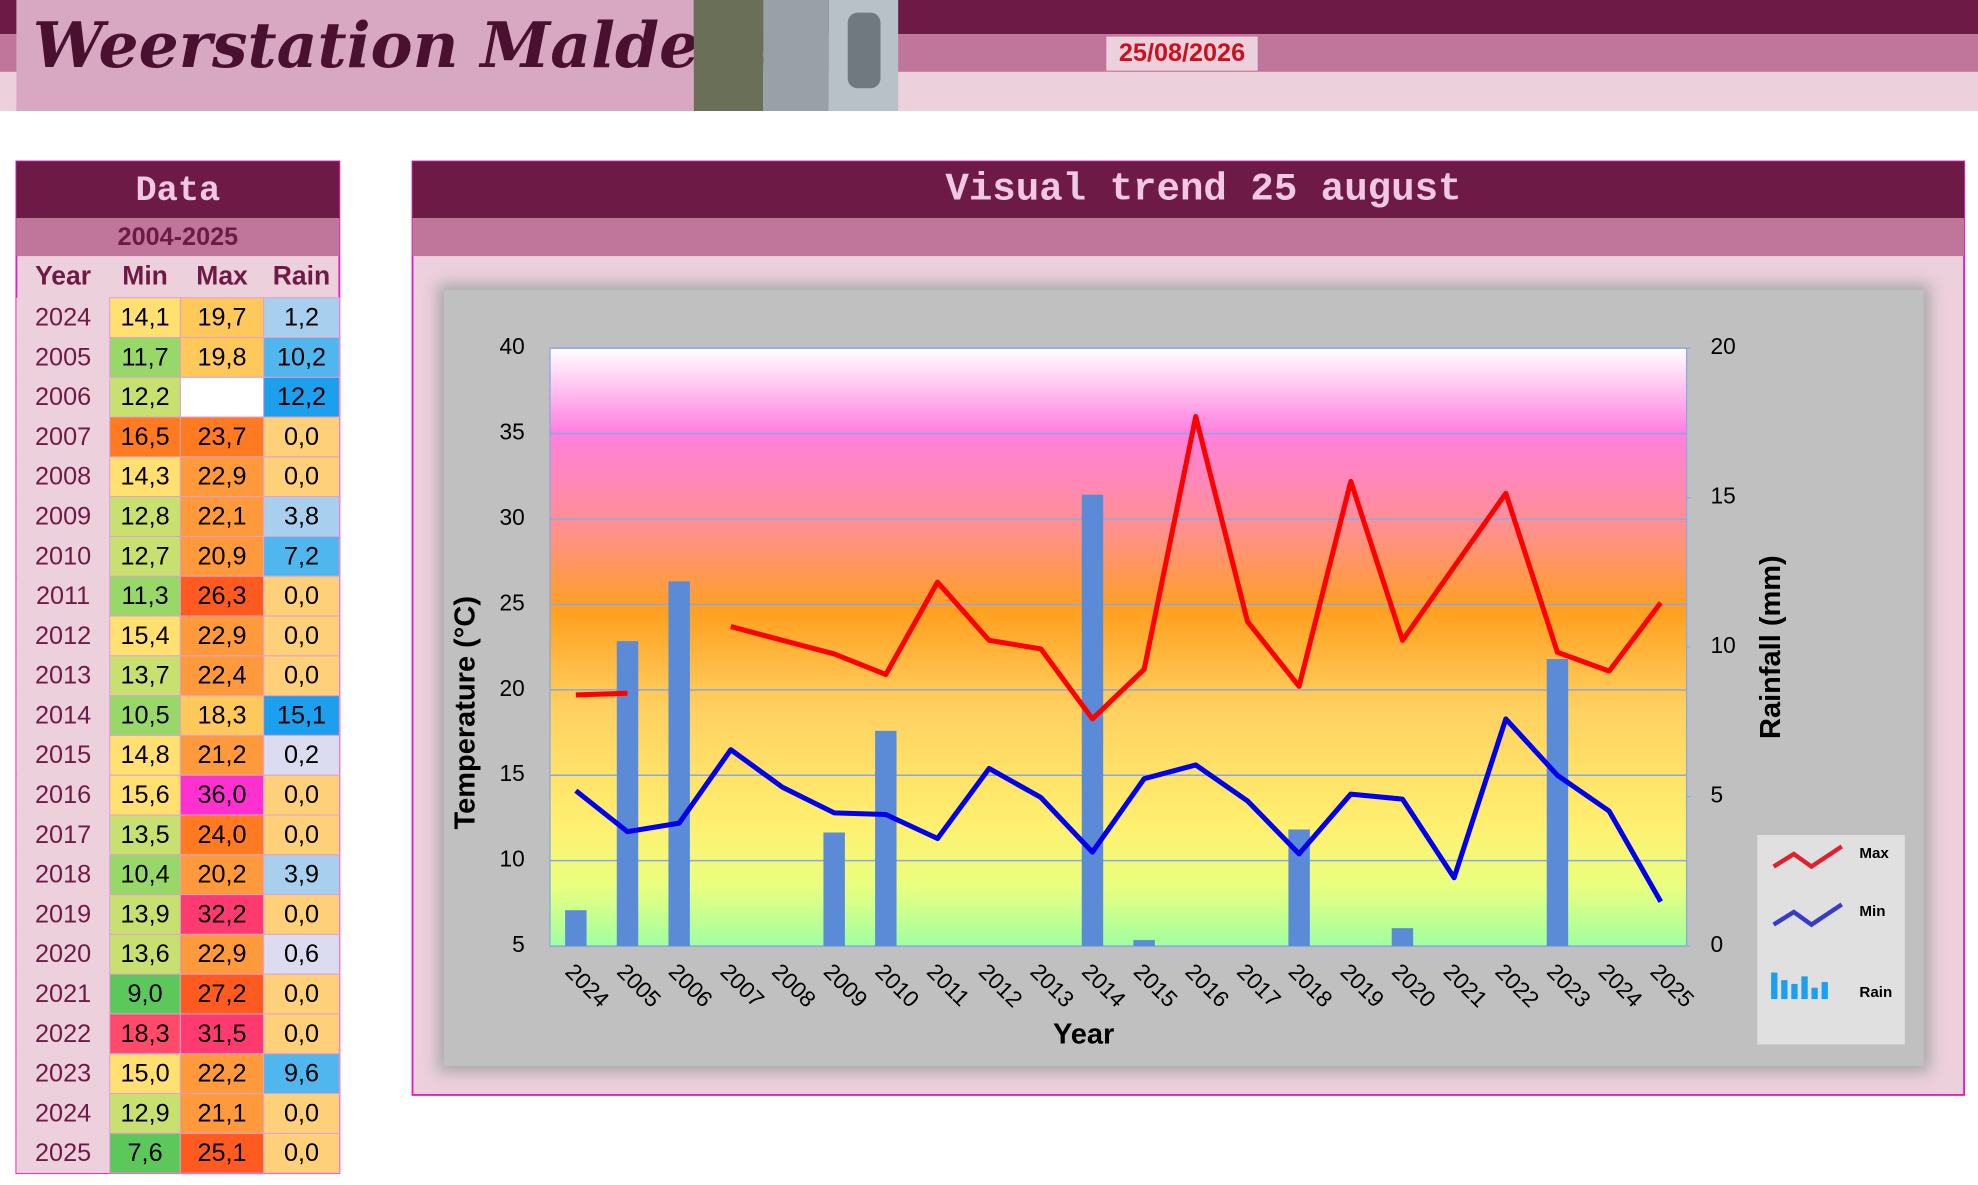 The width and height of the screenshot is (1978, 1185). What do you see at coordinates (221, 755) in the screenshot?
I see `cell-text: 21,2` at bounding box center [221, 755].